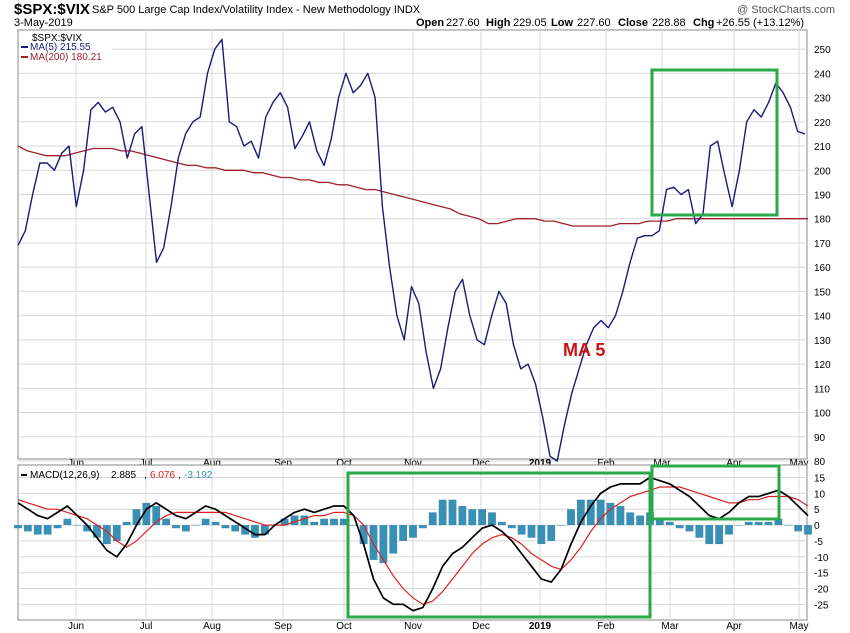 Image resolution: width=850 pixels, height=633 pixels. Describe the element at coordinates (198, 475) in the screenshot. I see `macd-legend-hist: -3.192` at that location.